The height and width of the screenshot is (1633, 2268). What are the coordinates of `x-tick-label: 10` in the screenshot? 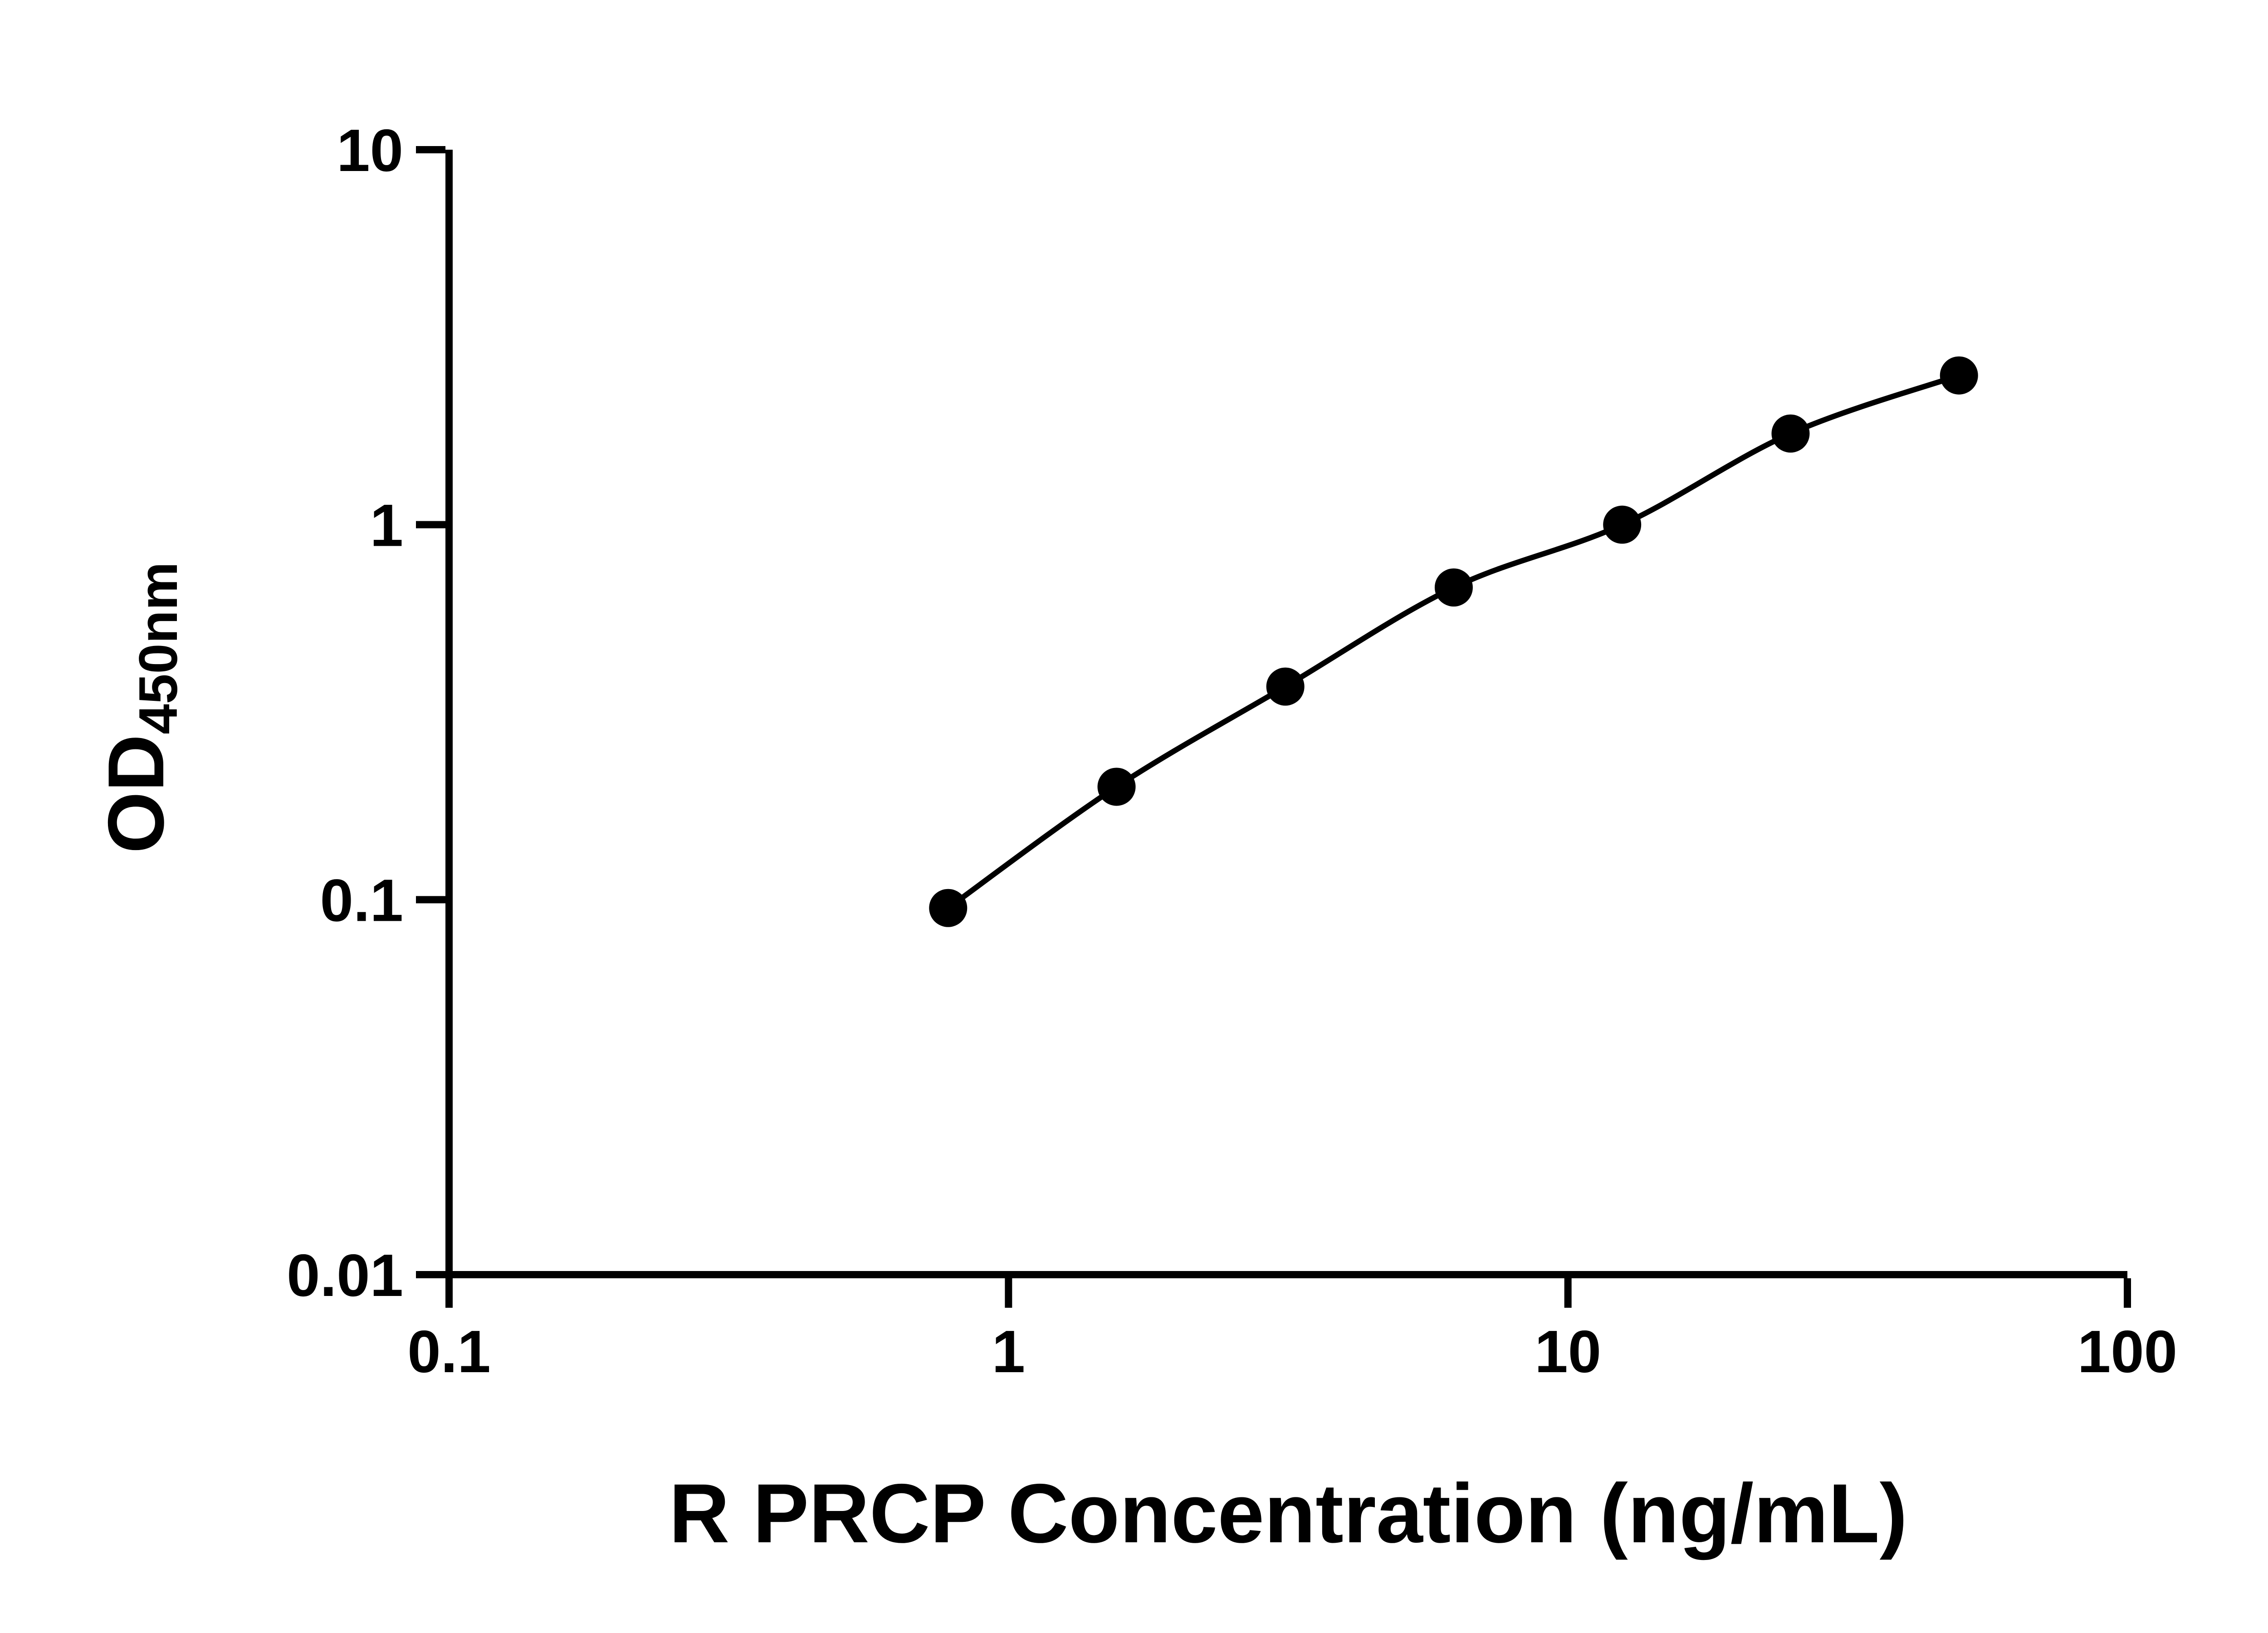 It's located at (1568, 1351).